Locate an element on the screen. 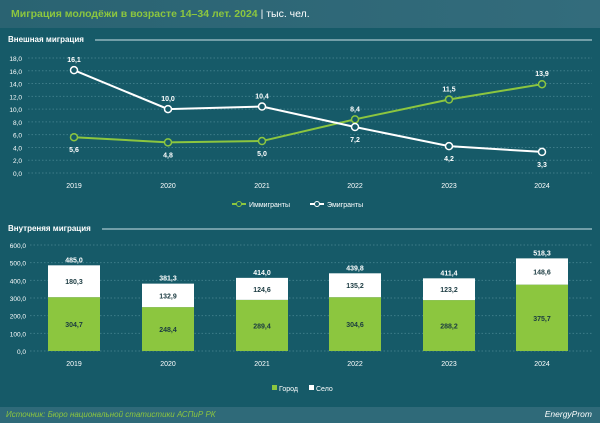 This screenshot has width=600, height=423. y-tick-label: 6,0 is located at coordinates (17, 136).